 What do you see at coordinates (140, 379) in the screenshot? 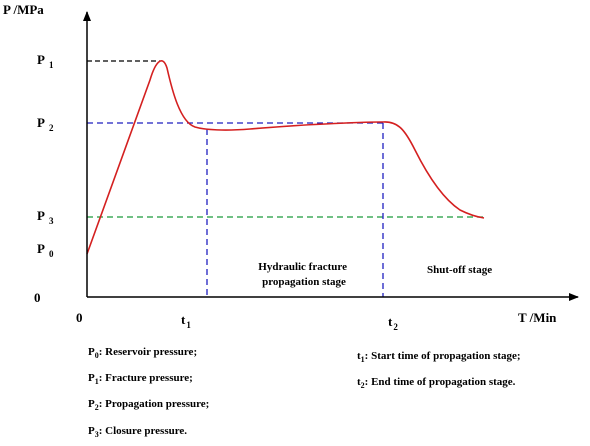
I see `legend-item-p1: P1: Fracture pressure;` at bounding box center [140, 379].